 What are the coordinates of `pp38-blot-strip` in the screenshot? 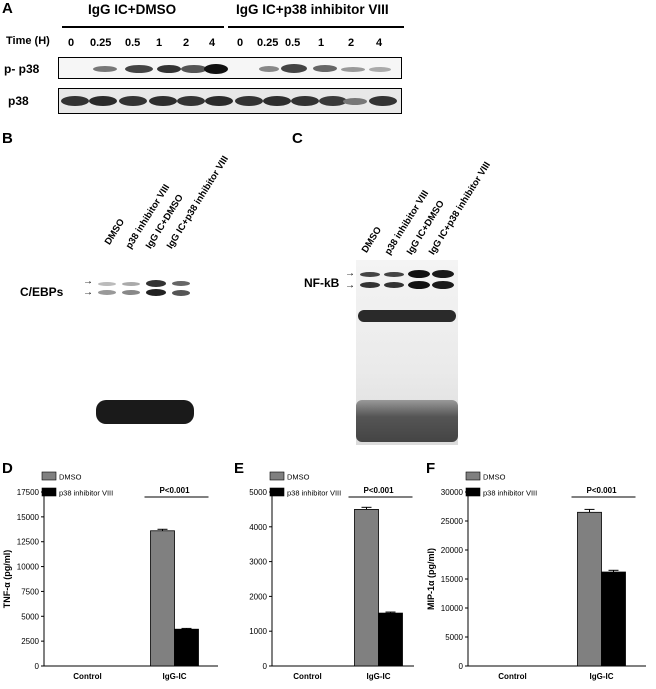 It's located at (230, 68).